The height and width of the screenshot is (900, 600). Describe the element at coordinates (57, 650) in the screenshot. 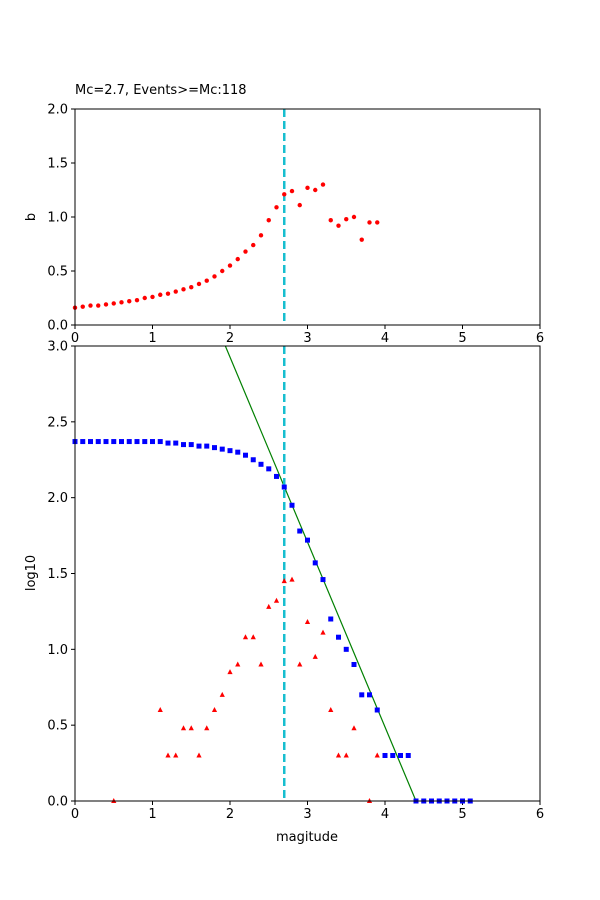

I see `y-tick-label: 1.0` at that location.